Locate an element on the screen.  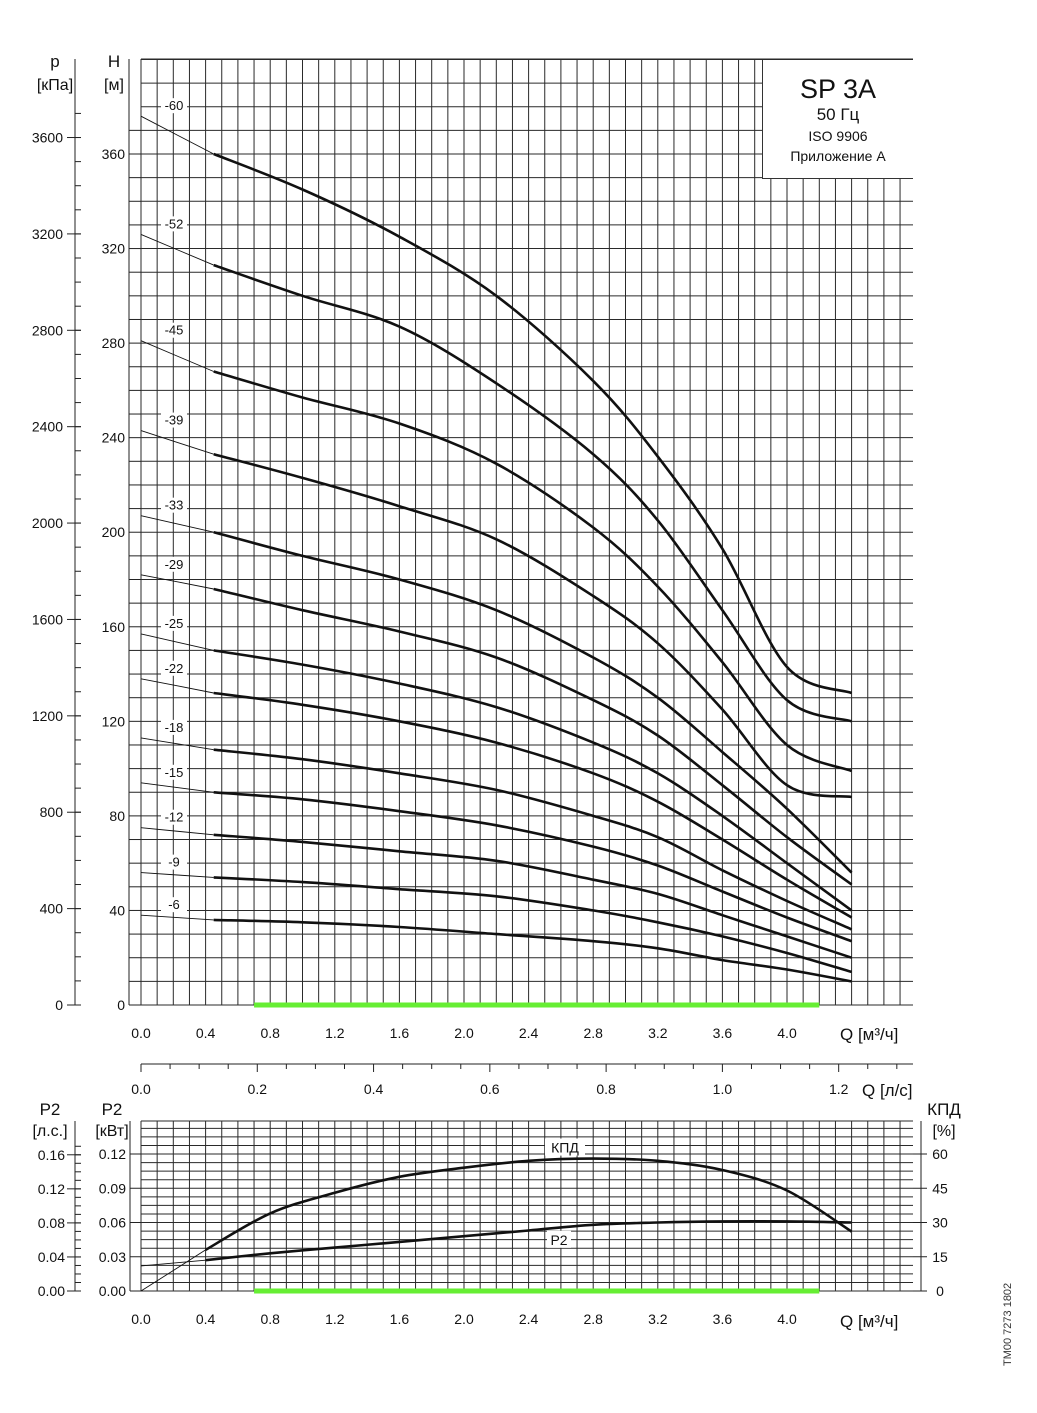
qh-curve-label: -39 is located at coordinates (174, 420).